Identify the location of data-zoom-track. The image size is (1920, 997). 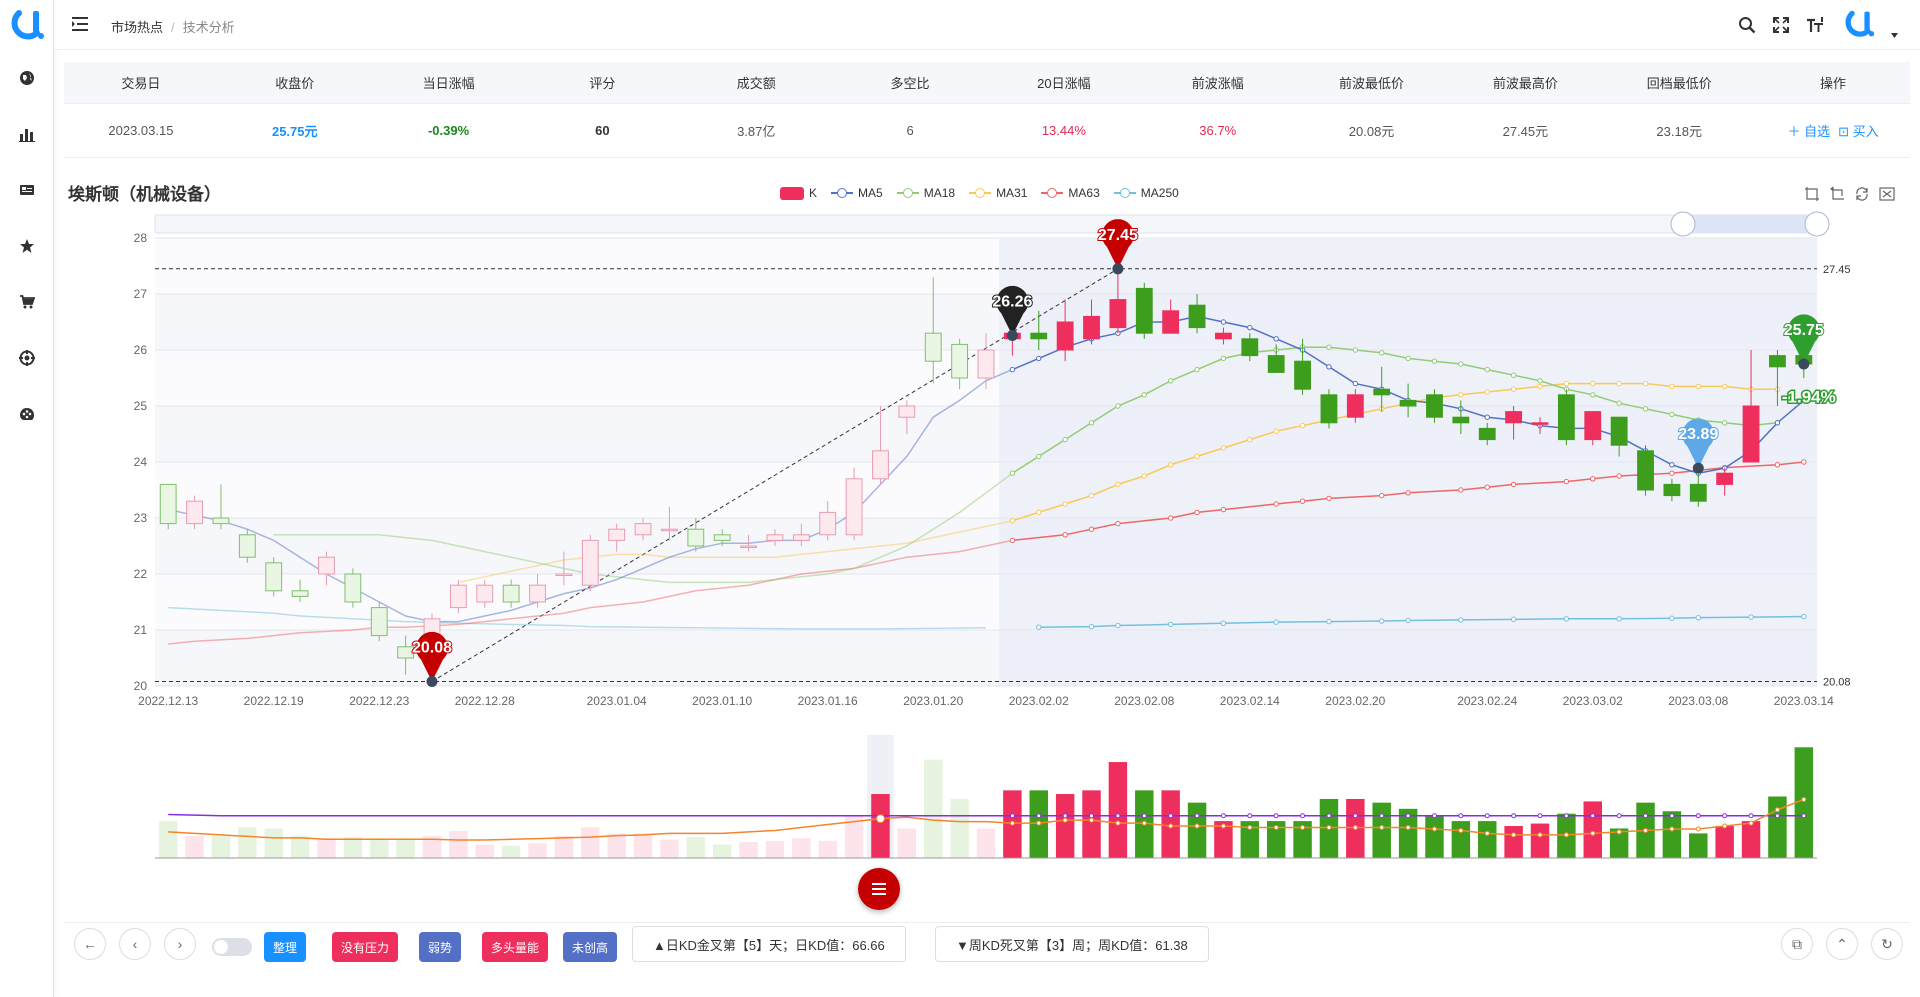
(986, 224).